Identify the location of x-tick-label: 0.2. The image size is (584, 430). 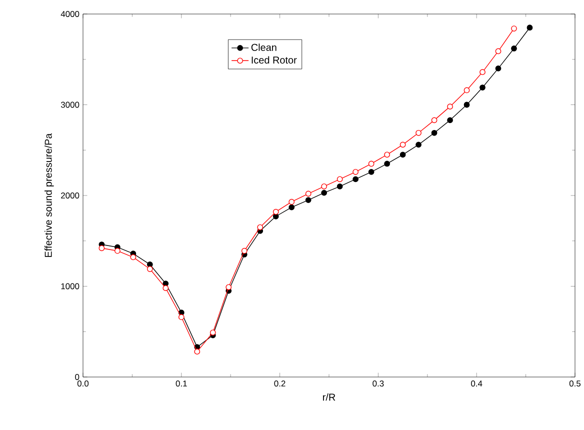
(280, 383).